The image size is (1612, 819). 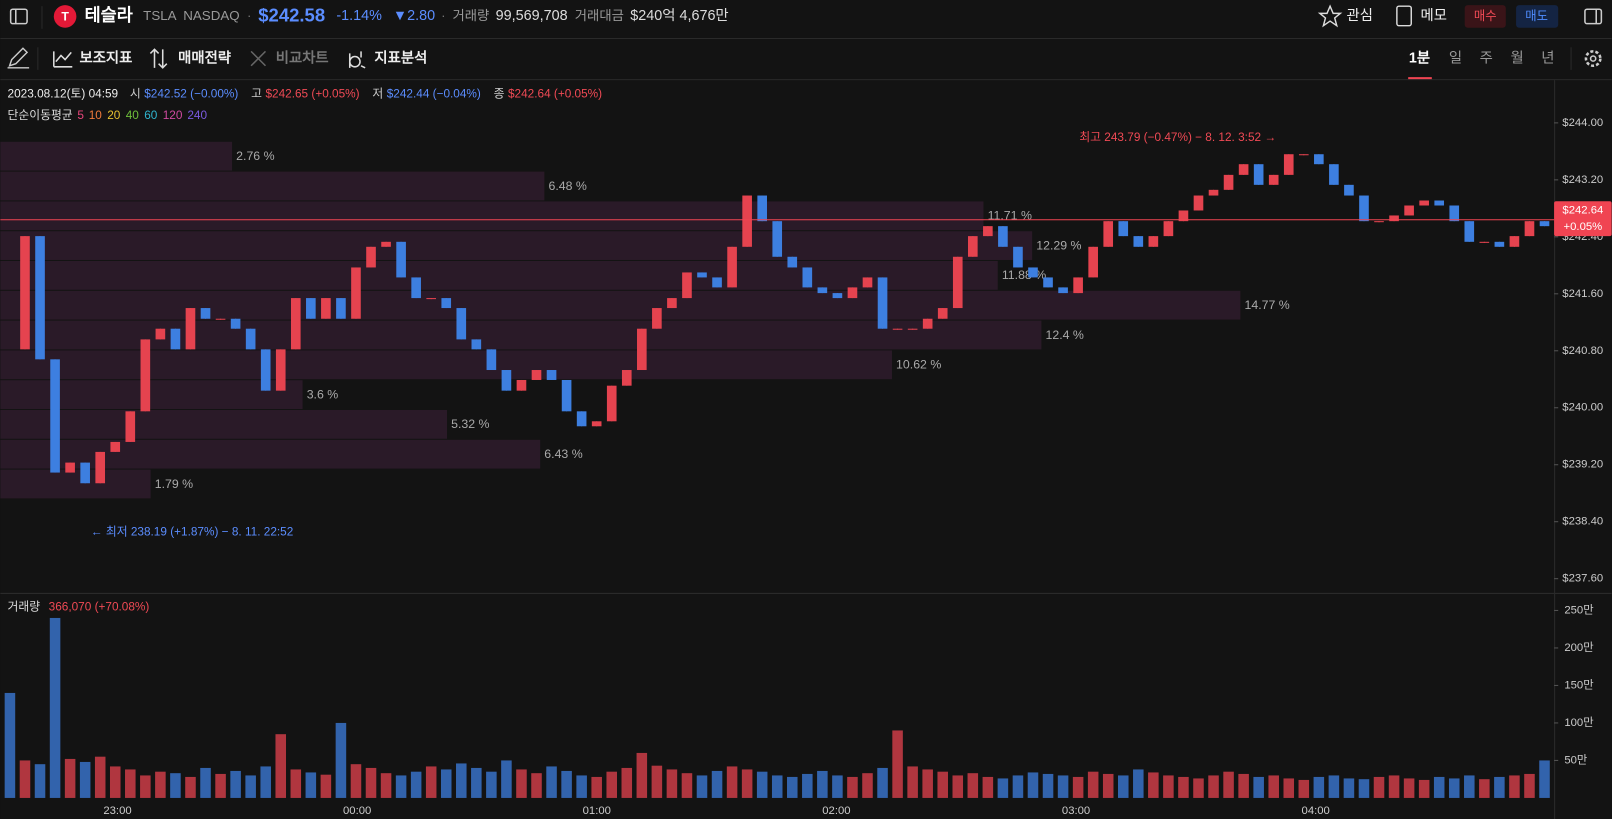 I want to click on volume-title: 거래량, so click(x=24, y=606).